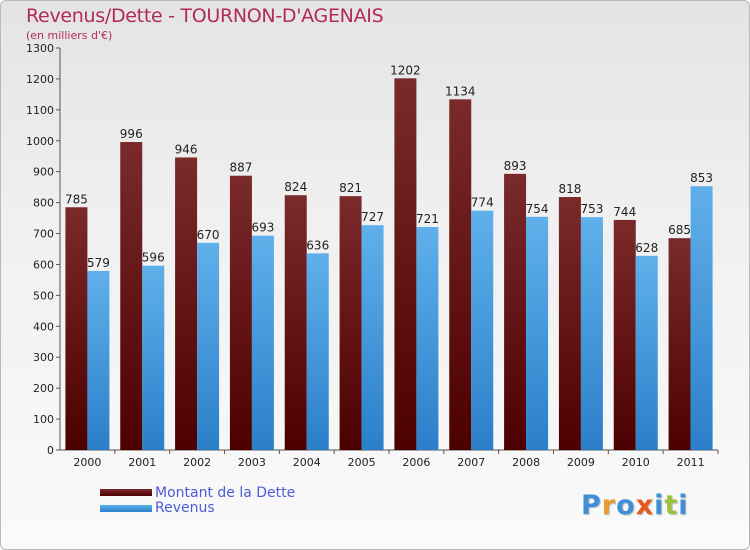 The height and width of the screenshot is (550, 750). Describe the element at coordinates (701, 178) in the screenshot. I see `data-label-revenue: 853` at that location.